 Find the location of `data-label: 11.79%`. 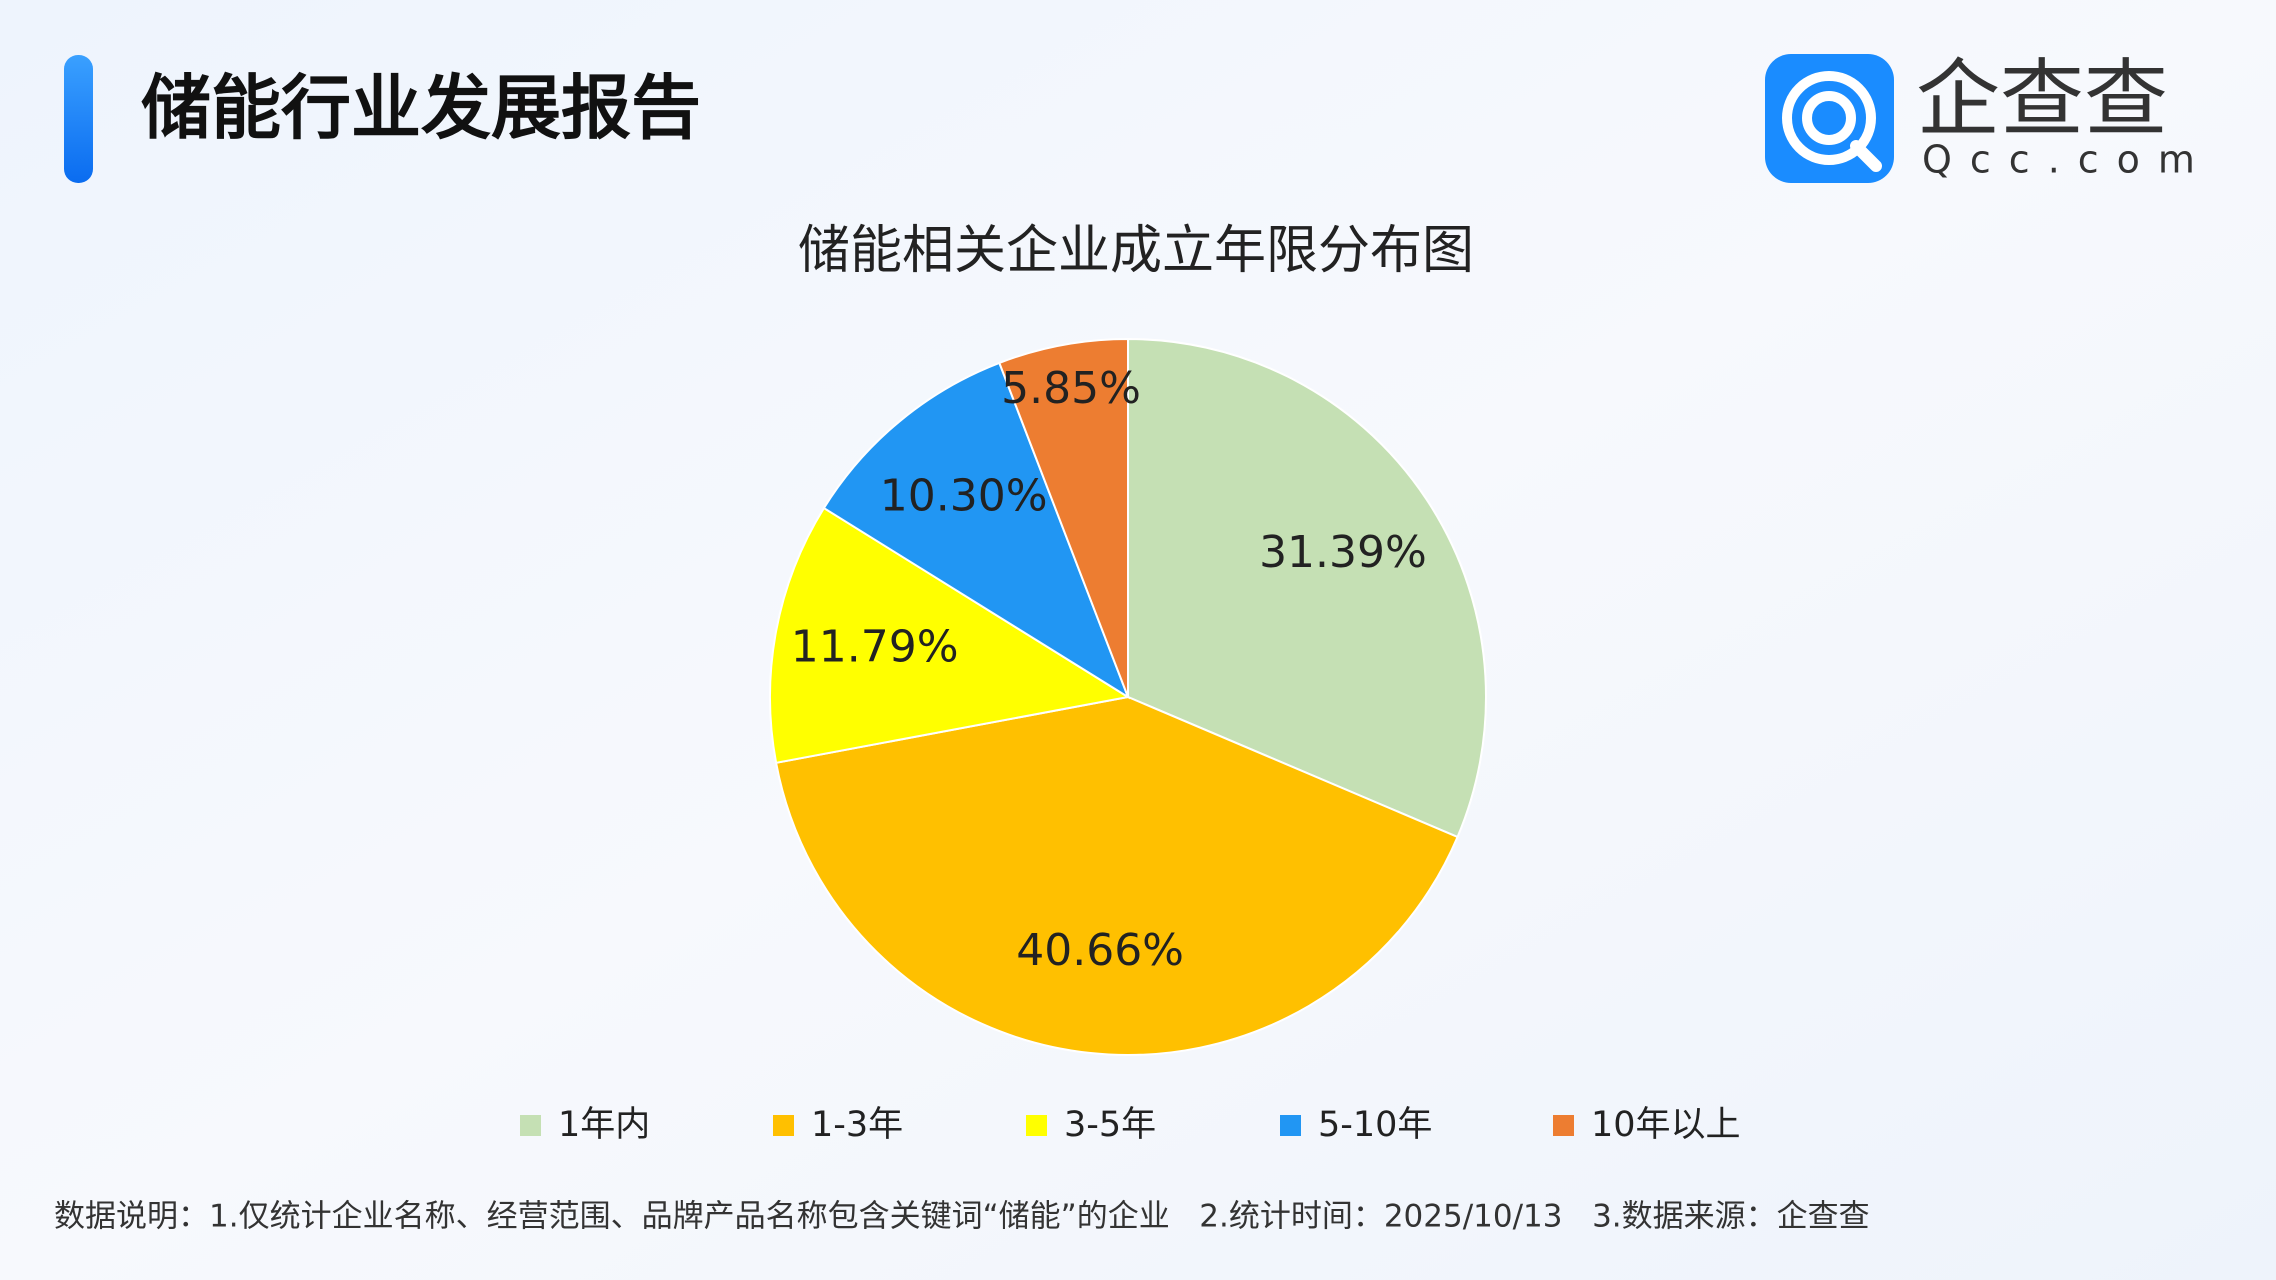

data-label: 11.79% is located at coordinates (875, 646).